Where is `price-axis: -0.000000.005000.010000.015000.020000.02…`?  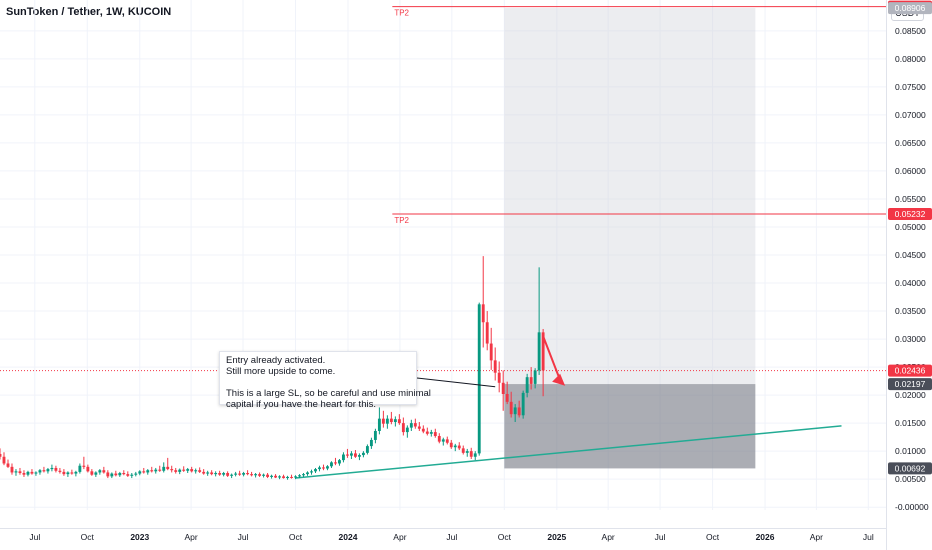
price-axis: -0.000000.005000.010000.015000.020000.02… is located at coordinates (907, 275).